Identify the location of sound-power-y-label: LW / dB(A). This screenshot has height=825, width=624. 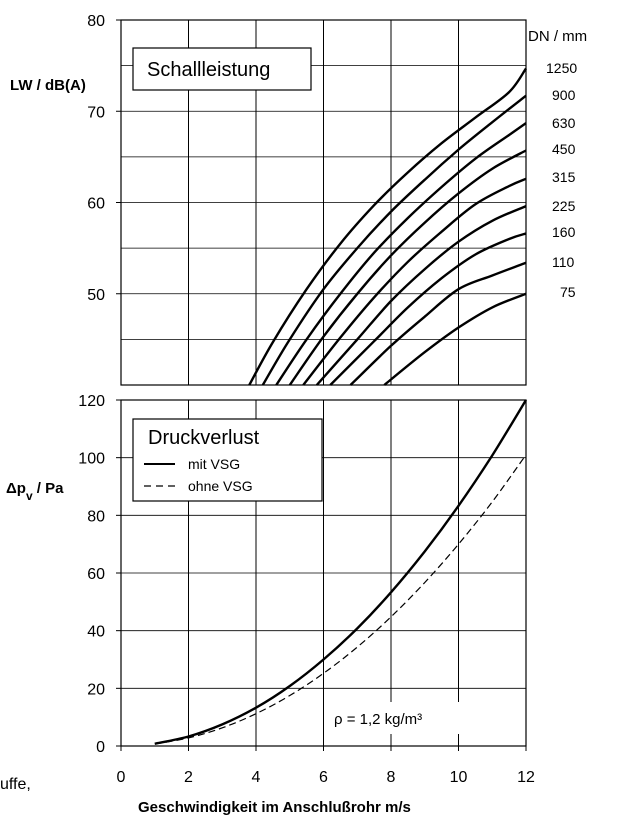
(48, 85).